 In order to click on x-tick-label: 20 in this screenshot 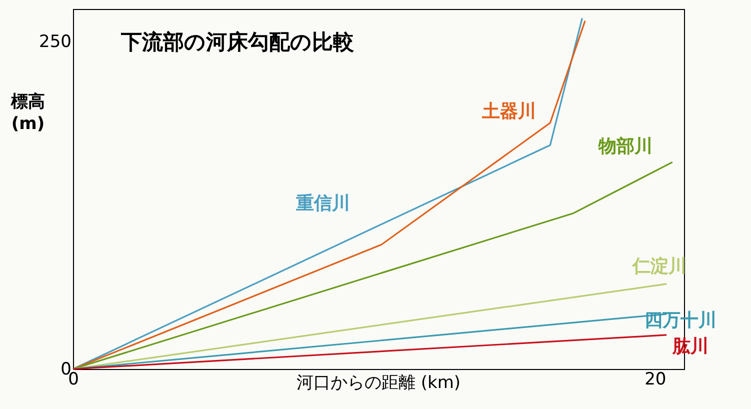, I will do `click(655, 380)`.